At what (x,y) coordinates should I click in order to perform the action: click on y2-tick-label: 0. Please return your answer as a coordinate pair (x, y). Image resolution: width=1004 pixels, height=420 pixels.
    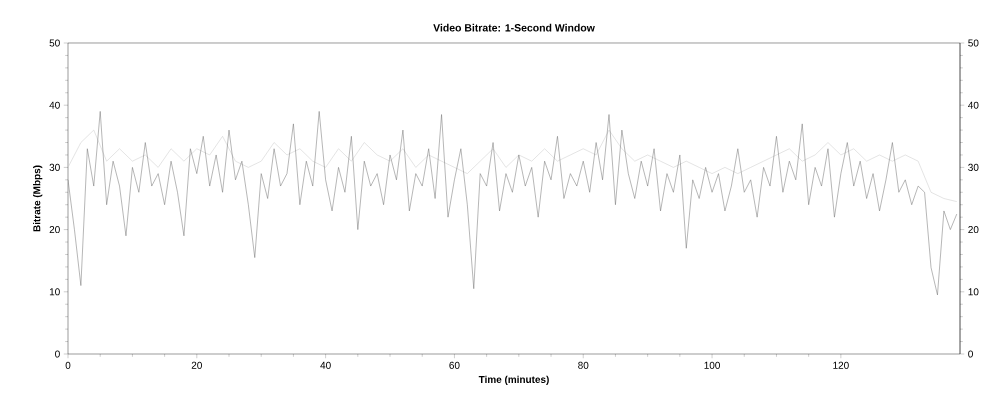
    Looking at the image, I should click on (970, 354).